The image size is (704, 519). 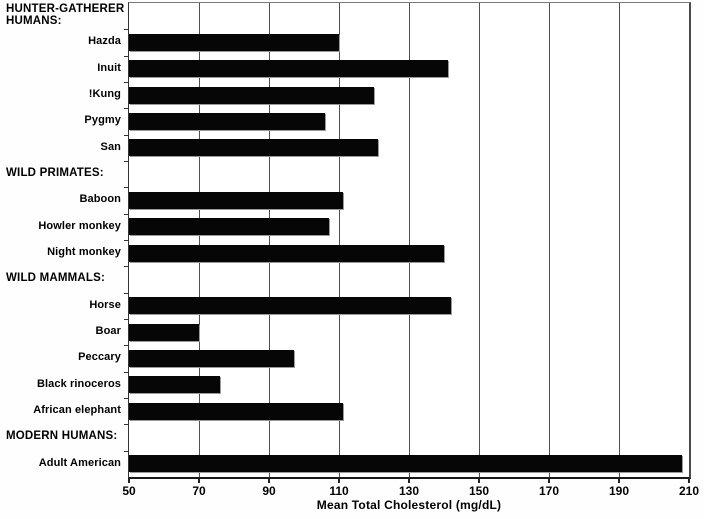 What do you see at coordinates (84, 252) in the screenshot?
I see `category-label-night-monkey: Night monkey` at bounding box center [84, 252].